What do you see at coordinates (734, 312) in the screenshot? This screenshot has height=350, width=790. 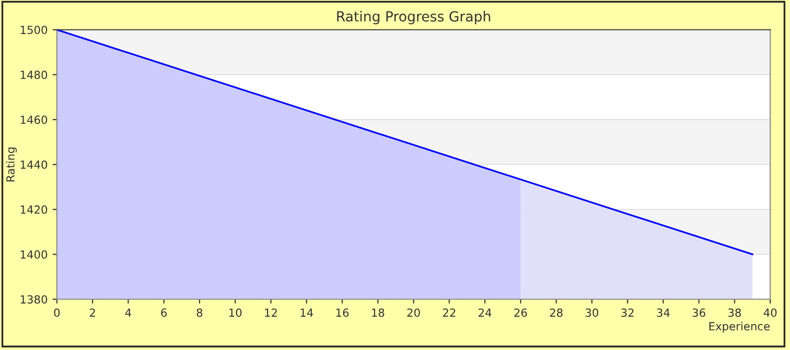 I see `x-tick-label: 38` at bounding box center [734, 312].